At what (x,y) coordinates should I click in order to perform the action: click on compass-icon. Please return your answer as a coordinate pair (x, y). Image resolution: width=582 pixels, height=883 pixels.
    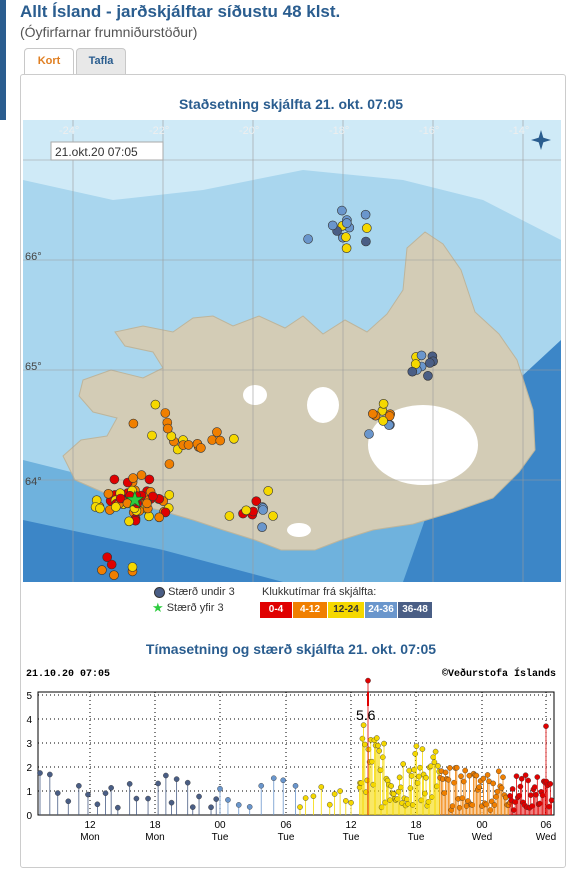
    Looking at the image, I should click on (541, 140).